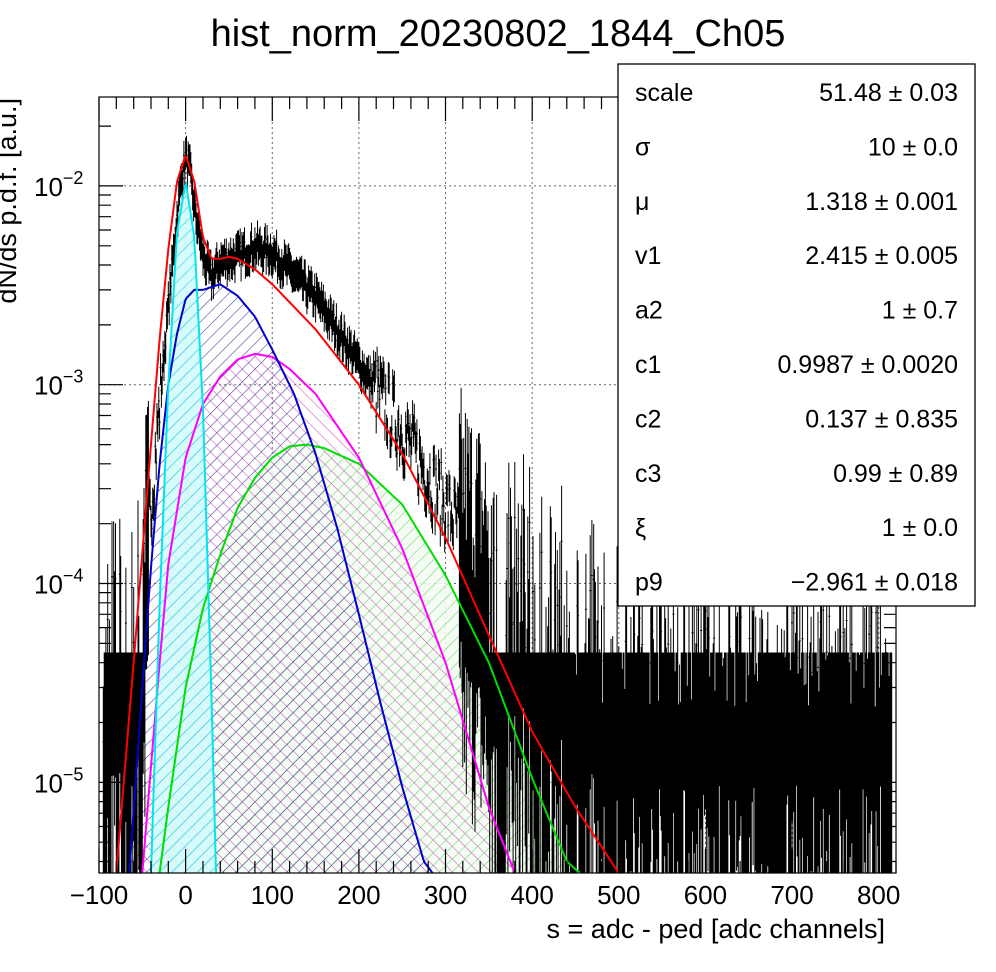 The width and height of the screenshot is (996, 972). What do you see at coordinates (648, 365) in the screenshot?
I see `fit-param-name: c1` at bounding box center [648, 365].